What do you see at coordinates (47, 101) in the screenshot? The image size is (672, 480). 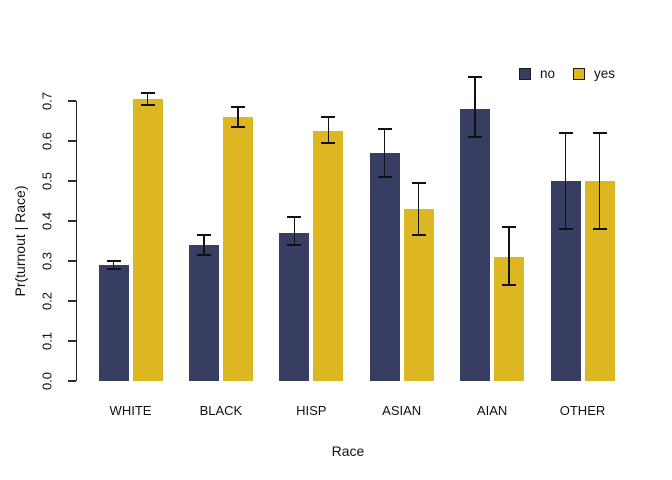 I see `y-tick-label: 0.7` at bounding box center [47, 101].